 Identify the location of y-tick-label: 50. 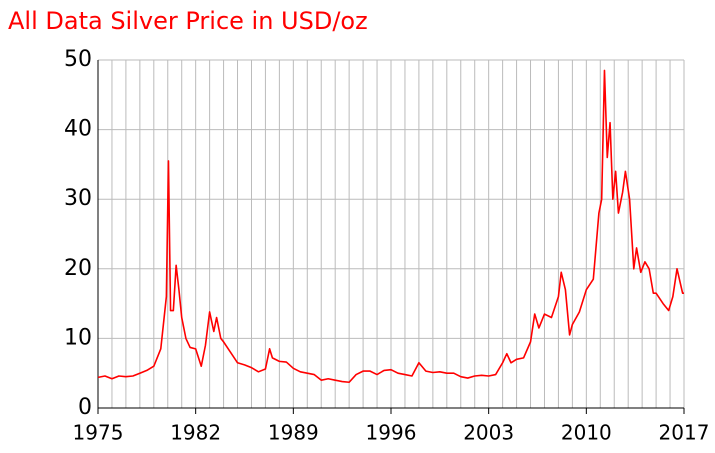
(78, 59).